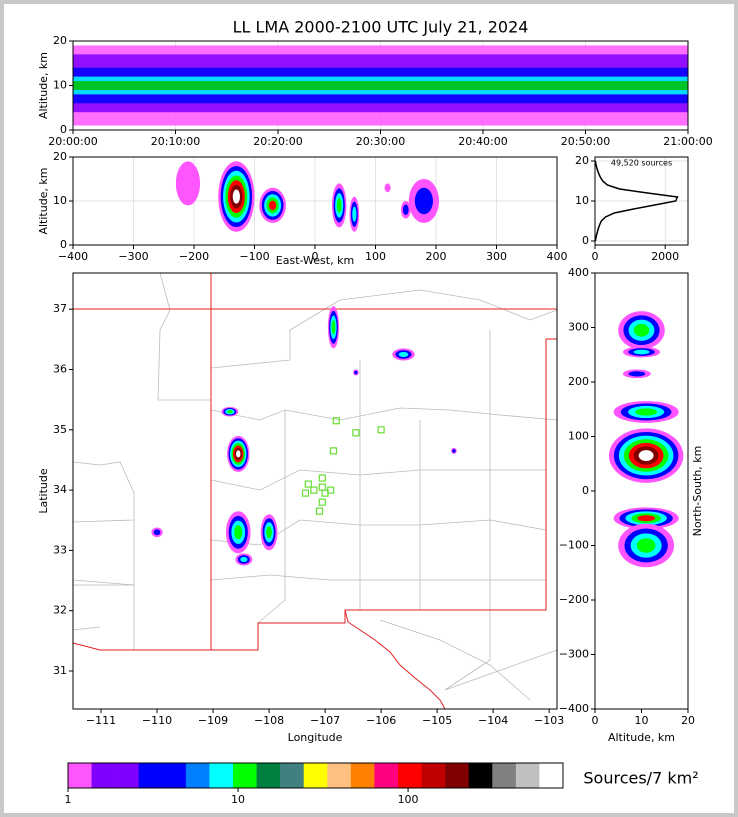 This screenshot has width=738, height=817. I want to click on y-tick-label: −100, so click(574, 545).